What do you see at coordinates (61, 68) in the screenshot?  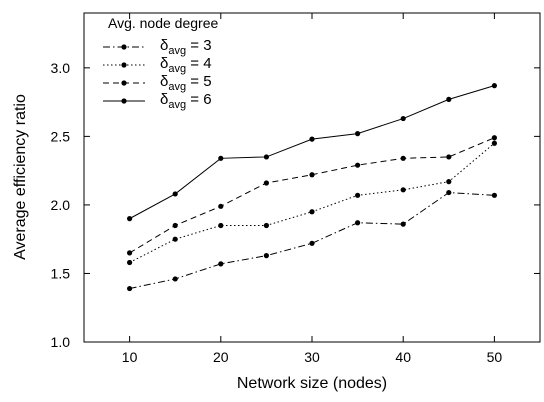 I see `y-tick-label: 3.0` at bounding box center [61, 68].